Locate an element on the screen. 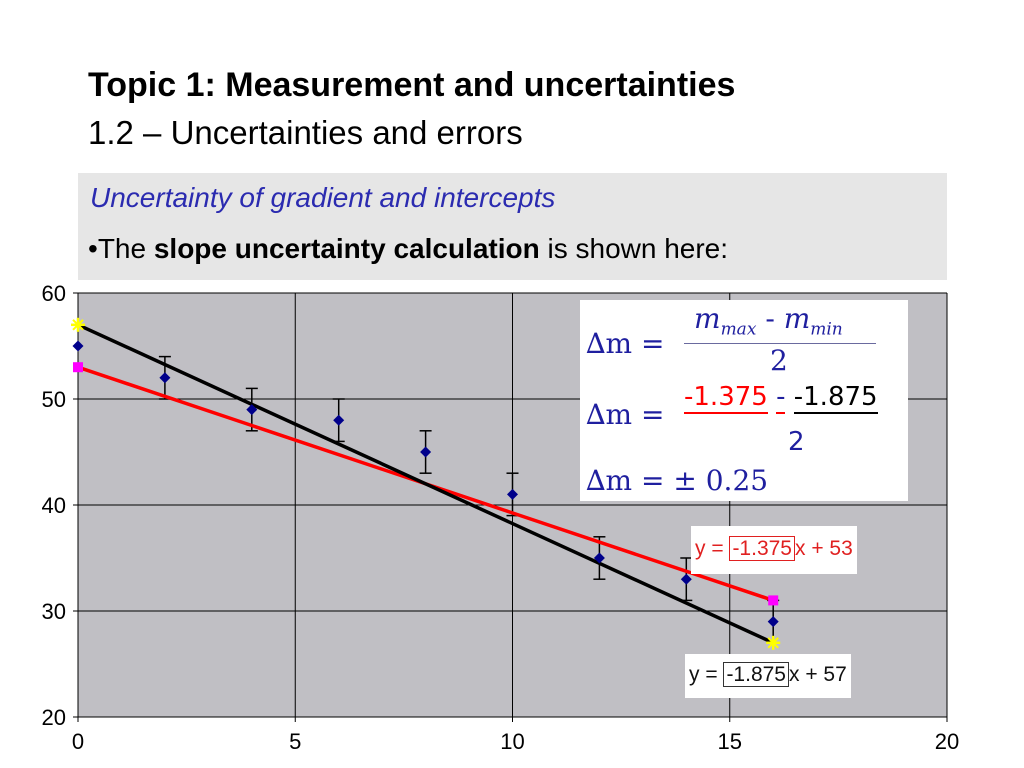 The height and width of the screenshot is (768, 1024). y-tick-label: 40 is located at coordinates (54, 505).